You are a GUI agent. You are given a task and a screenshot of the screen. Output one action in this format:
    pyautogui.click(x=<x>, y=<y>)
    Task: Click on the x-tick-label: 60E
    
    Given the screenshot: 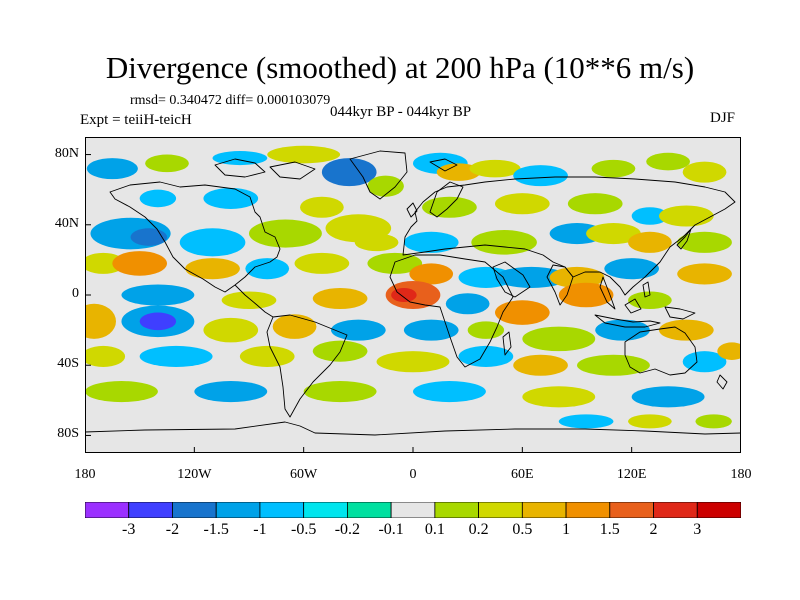 What is the action you would take?
    pyautogui.click(x=522, y=474)
    